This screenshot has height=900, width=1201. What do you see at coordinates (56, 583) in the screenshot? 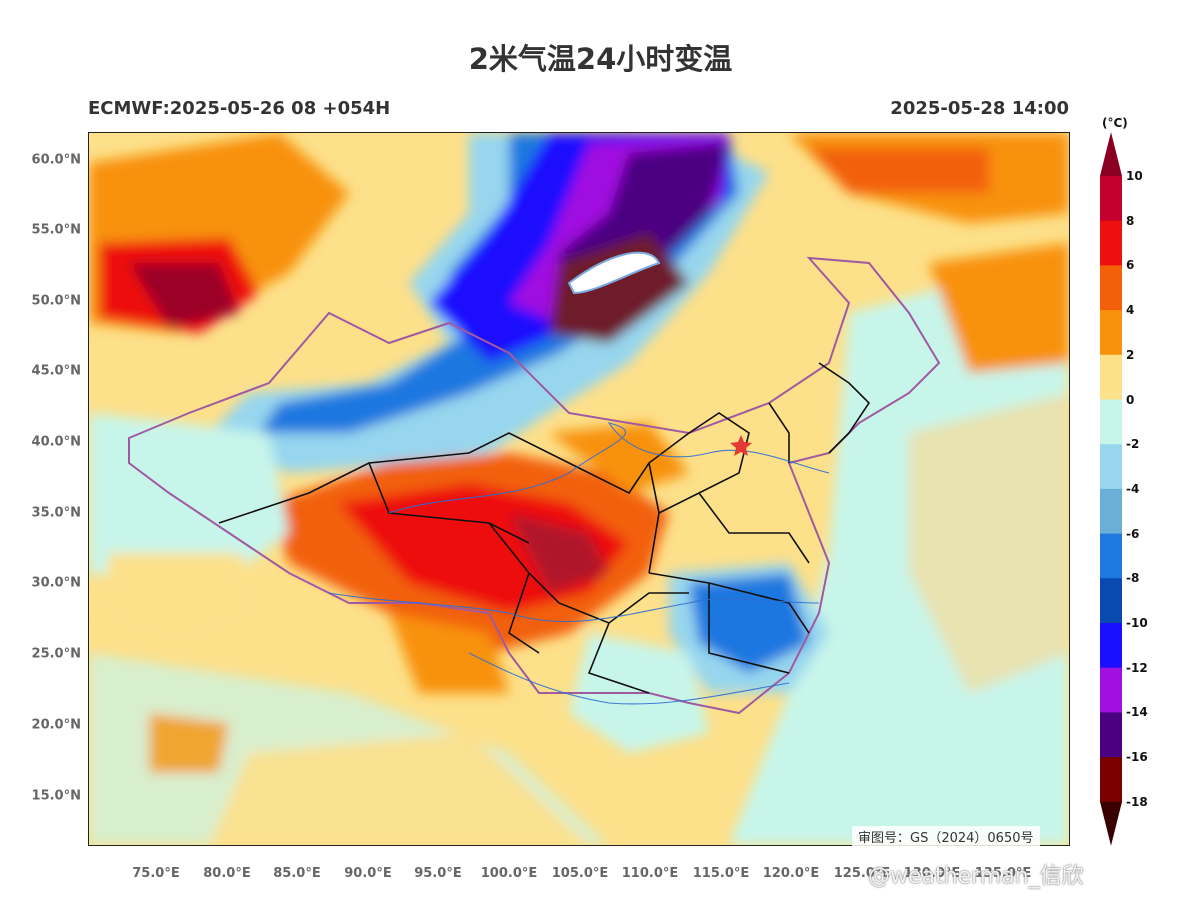
I see `lat-label: 30.0°N` at bounding box center [56, 583].